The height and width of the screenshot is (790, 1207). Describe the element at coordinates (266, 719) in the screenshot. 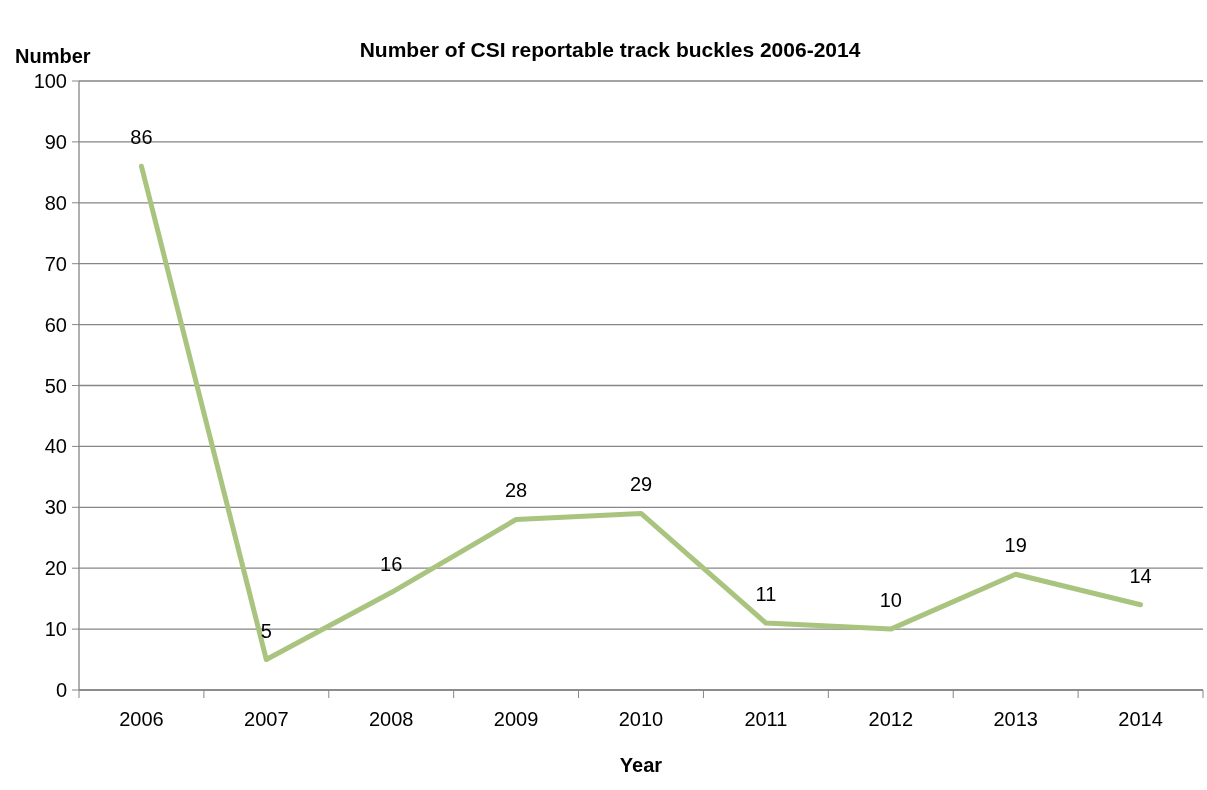

I see `x-tick-label: 2007` at that location.